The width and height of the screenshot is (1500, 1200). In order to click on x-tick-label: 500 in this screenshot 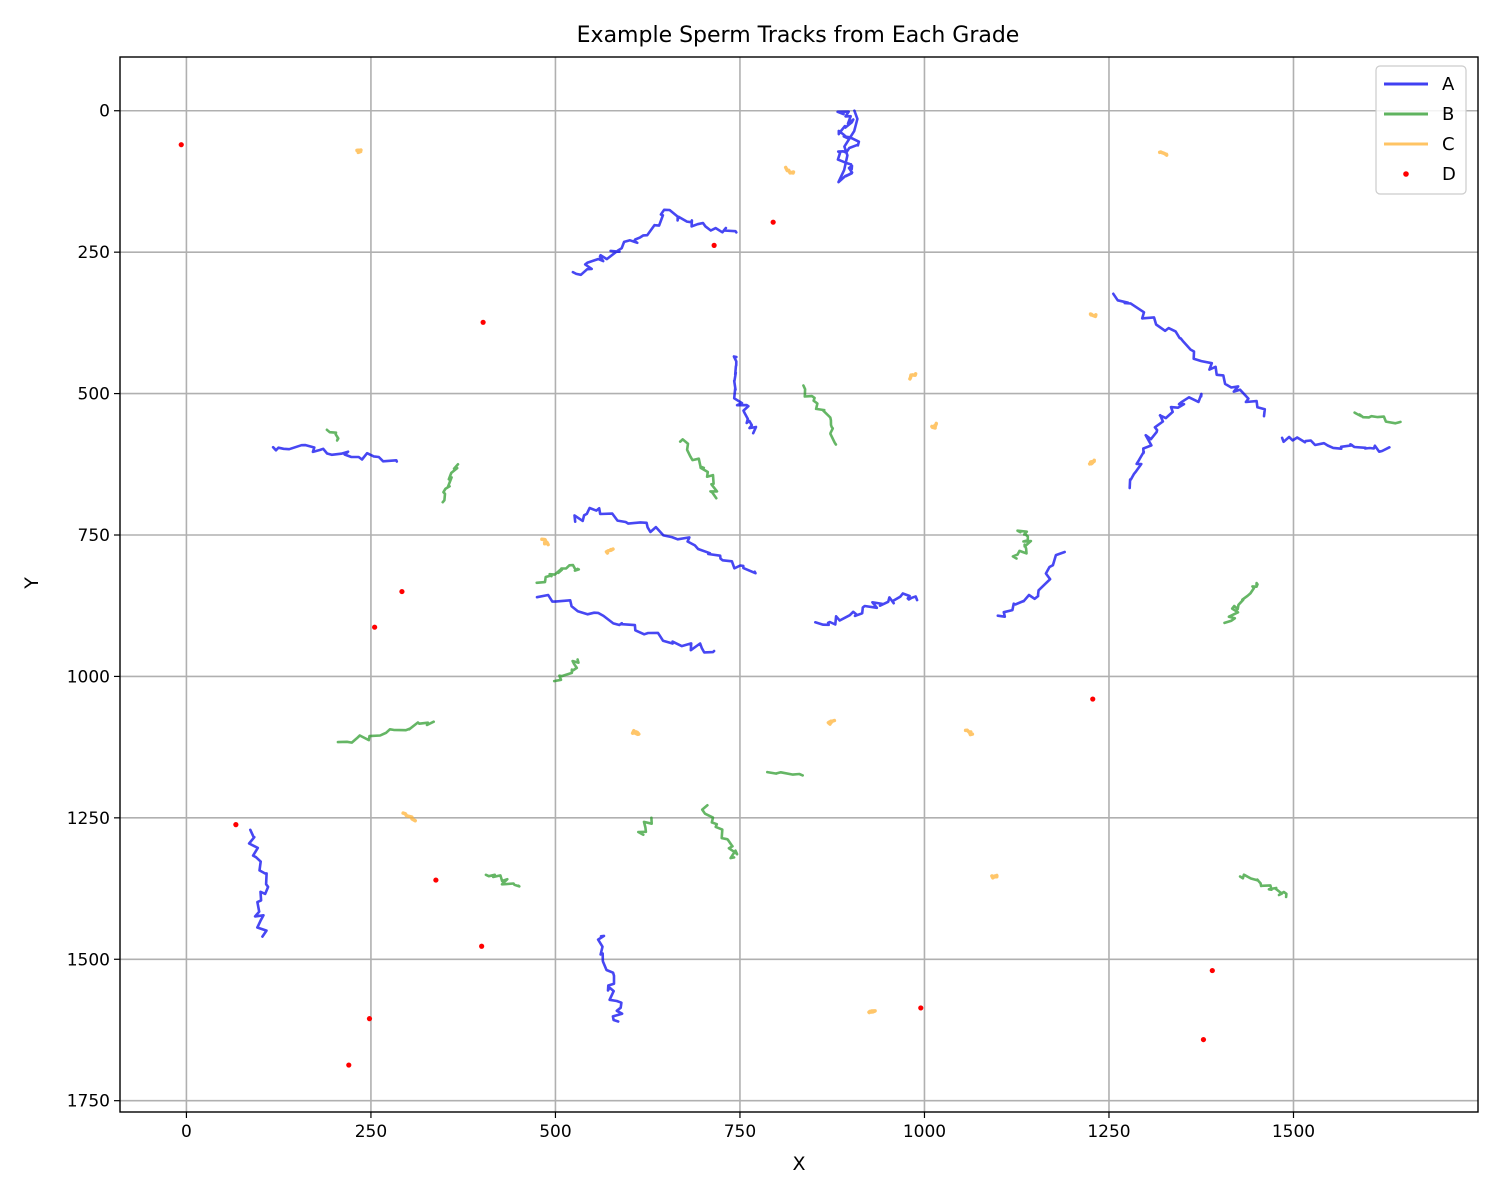, I will do `click(555, 1132)`.